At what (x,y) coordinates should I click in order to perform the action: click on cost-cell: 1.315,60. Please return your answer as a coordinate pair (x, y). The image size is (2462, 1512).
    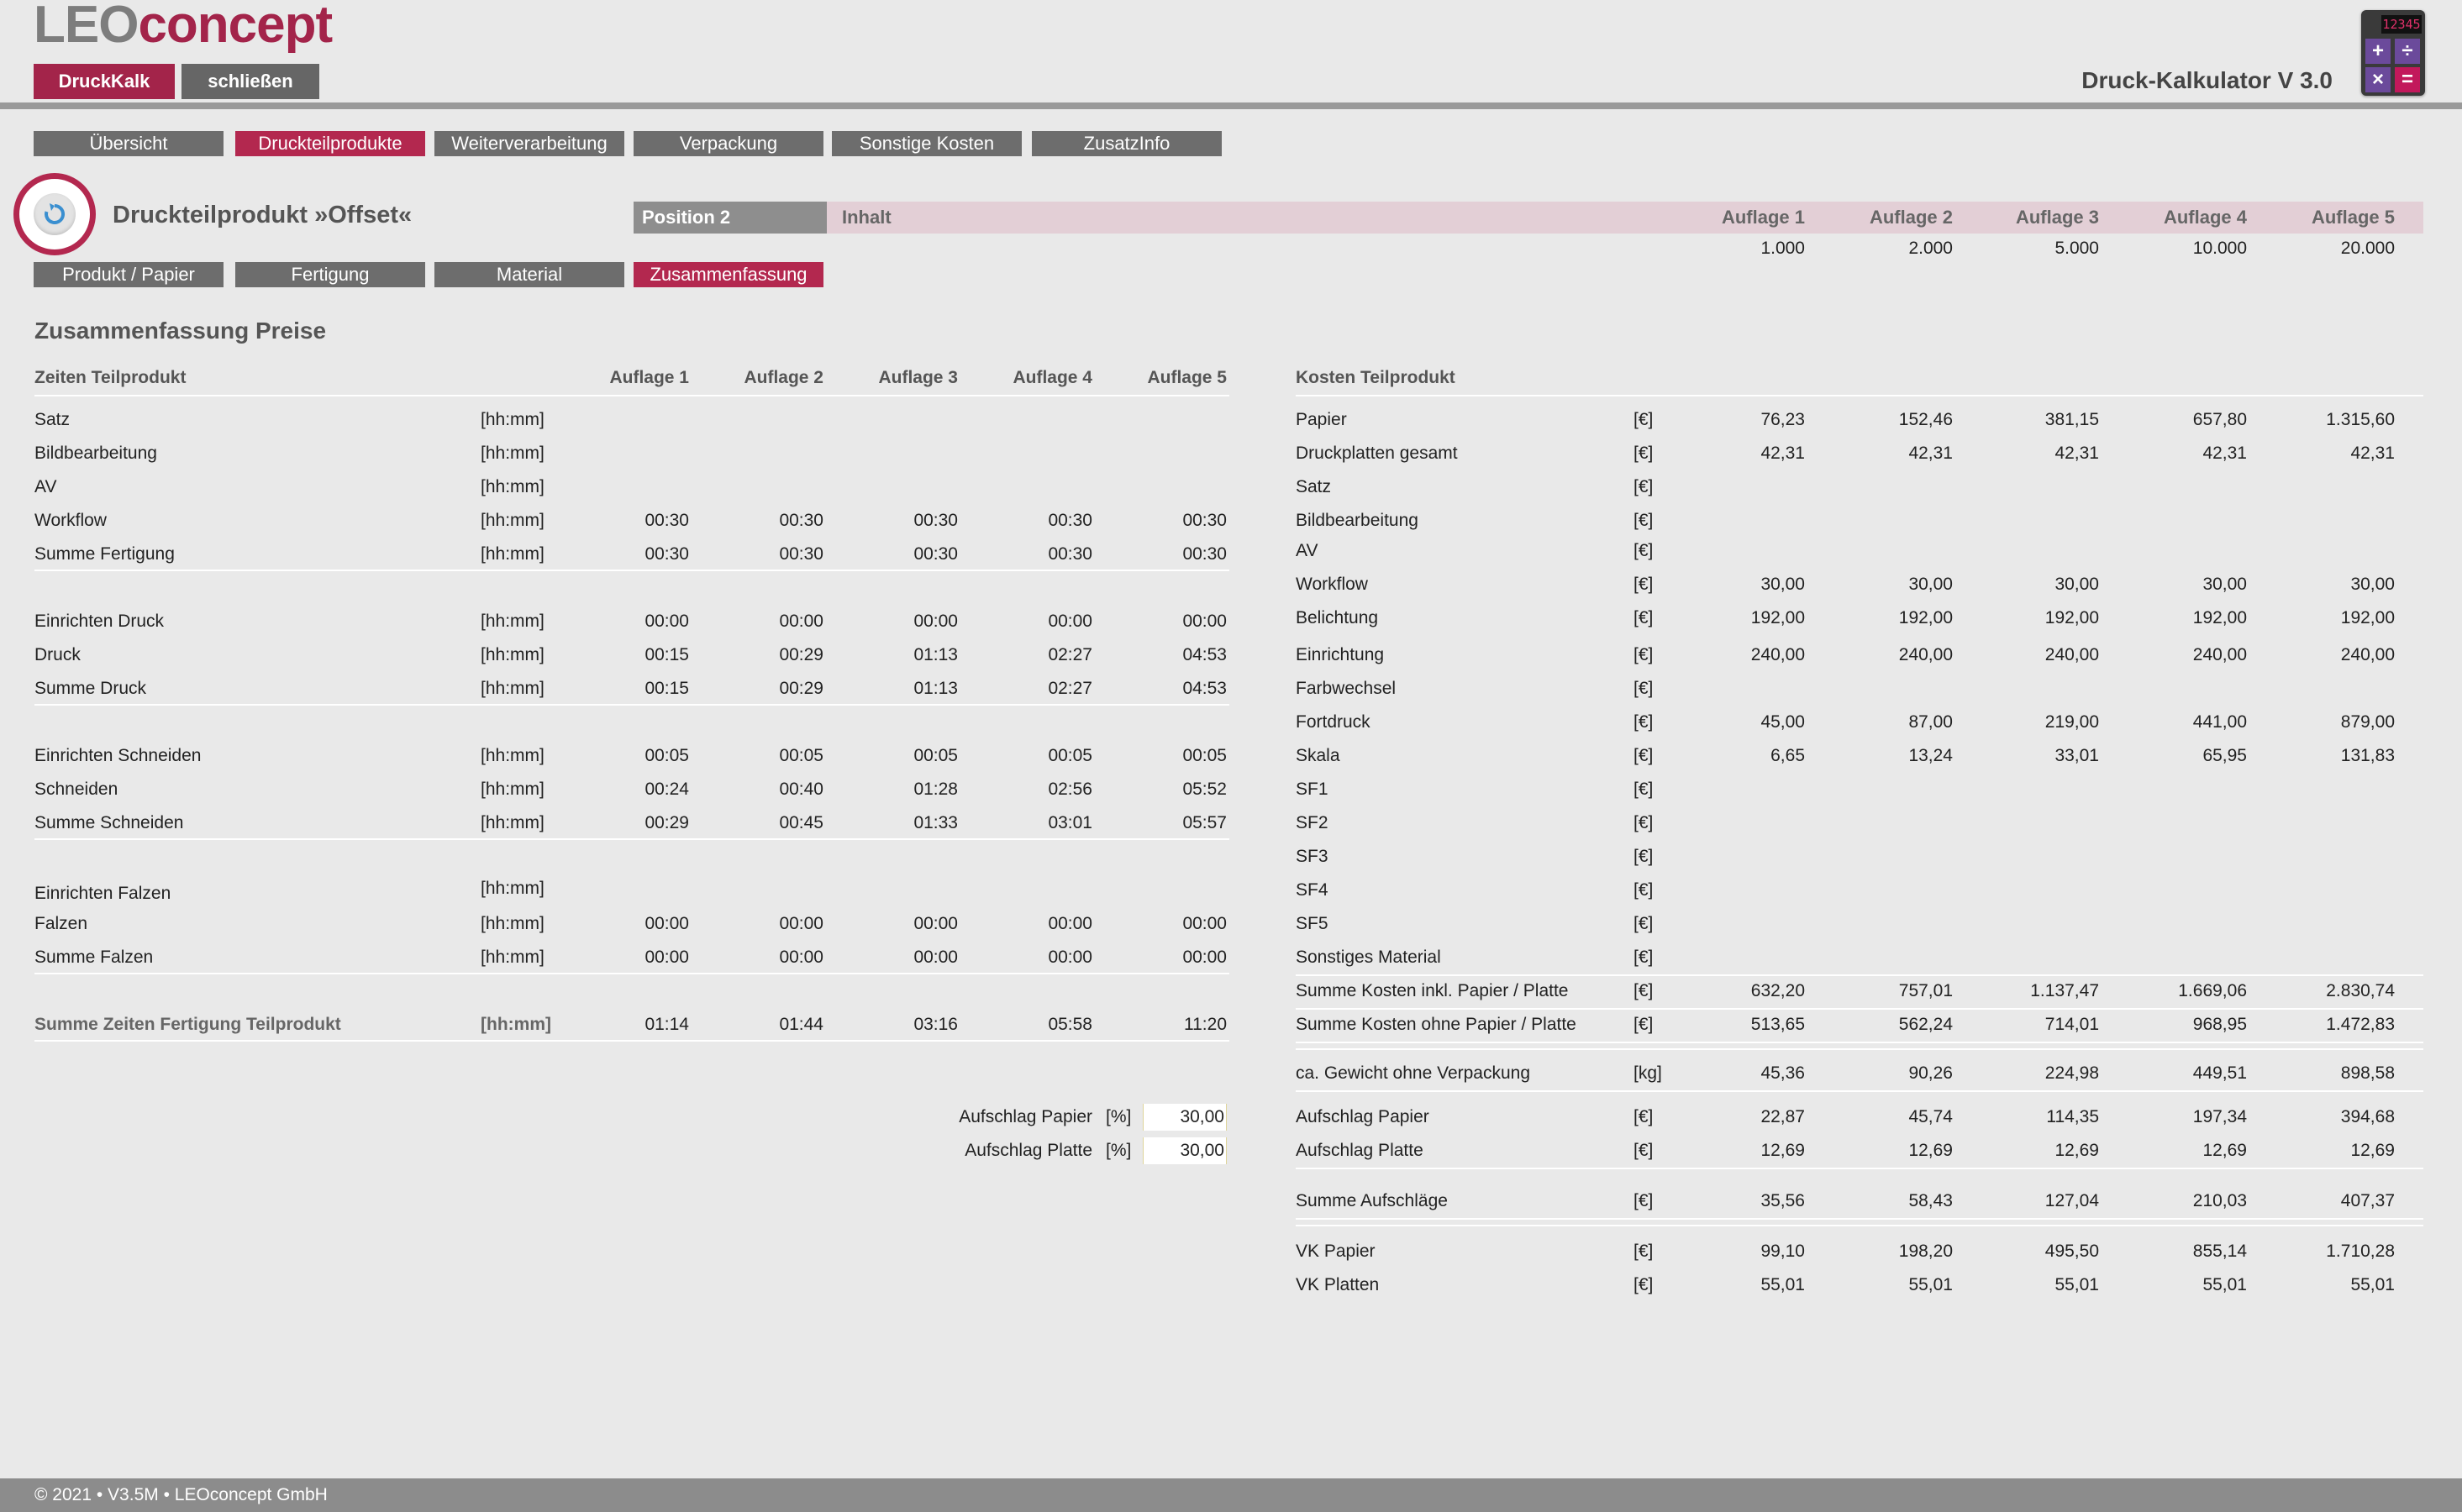
    Looking at the image, I should click on (2360, 419).